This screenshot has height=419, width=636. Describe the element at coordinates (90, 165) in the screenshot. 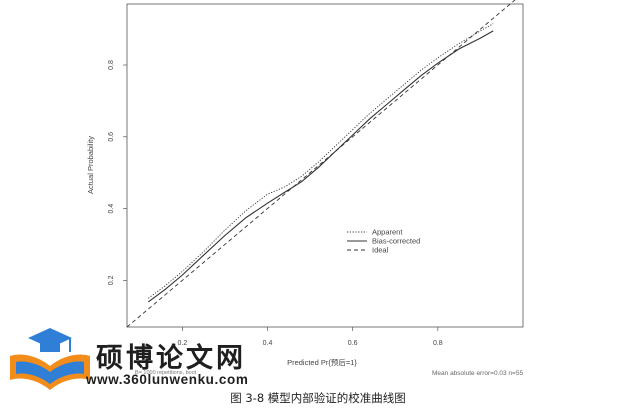

I see `y-axis-label: Actual Probability` at that location.